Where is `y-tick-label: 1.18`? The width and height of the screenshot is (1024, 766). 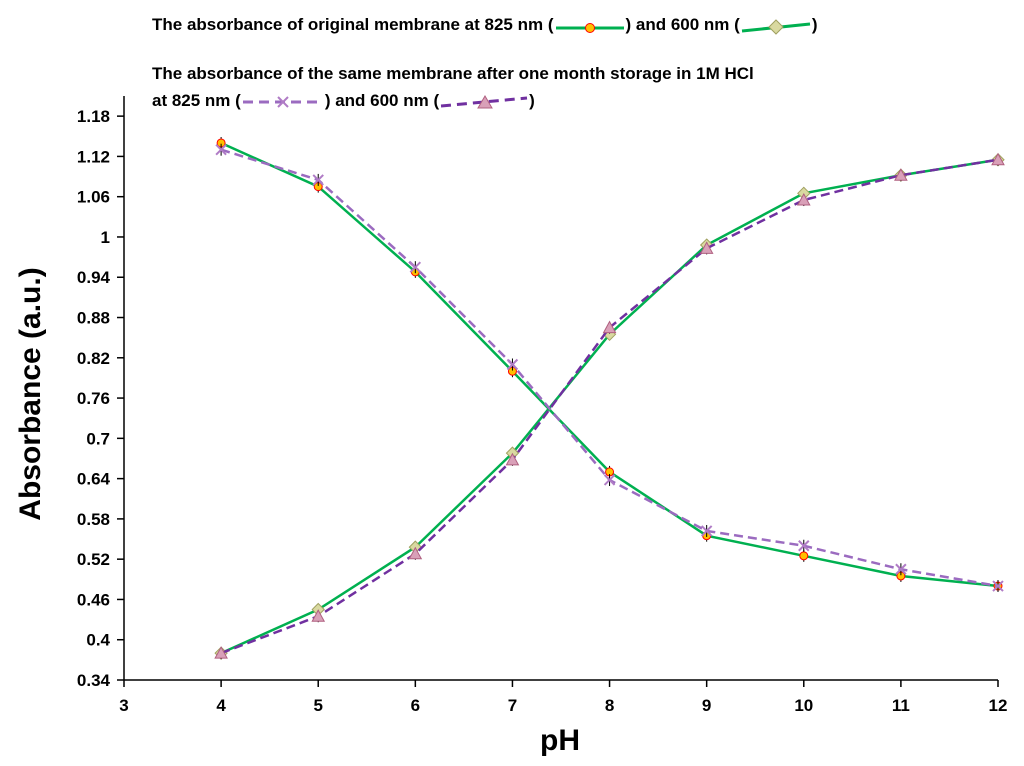 y-tick-label: 1.18 is located at coordinates (93, 116).